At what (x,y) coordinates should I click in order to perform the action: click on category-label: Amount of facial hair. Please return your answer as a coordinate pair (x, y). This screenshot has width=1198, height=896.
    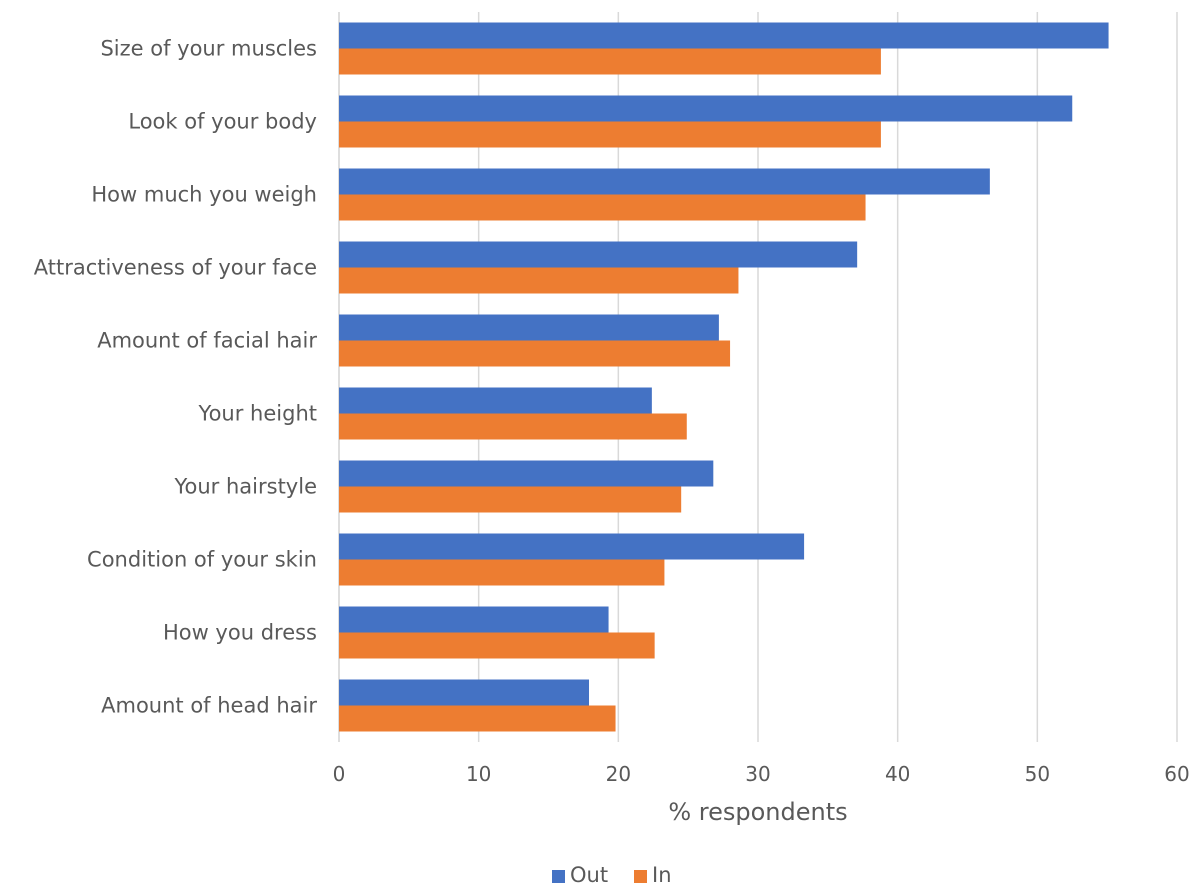
    Looking at the image, I should click on (207, 341).